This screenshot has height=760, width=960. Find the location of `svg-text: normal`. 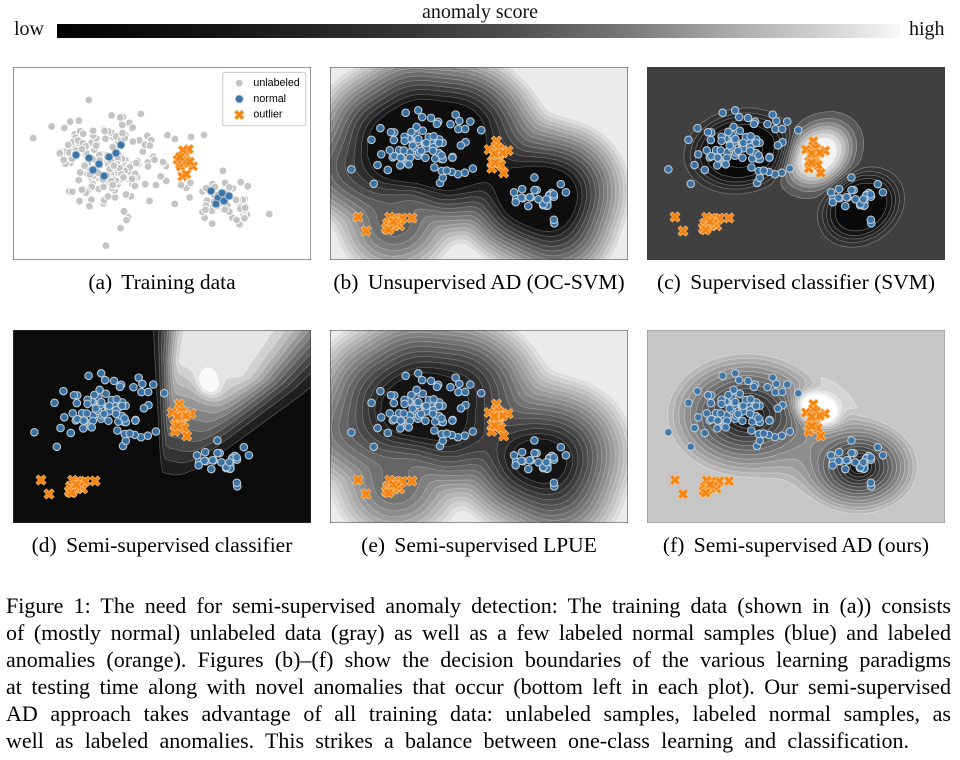

svg-text: normal is located at coordinates (269, 99).